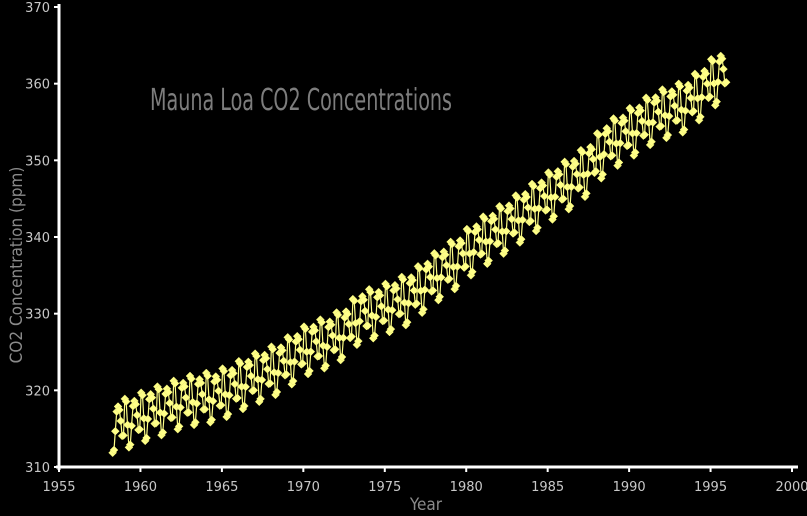 This screenshot has width=807, height=516. Describe the element at coordinates (791, 487) in the screenshot. I see `x-tick-label: 2000` at that location.